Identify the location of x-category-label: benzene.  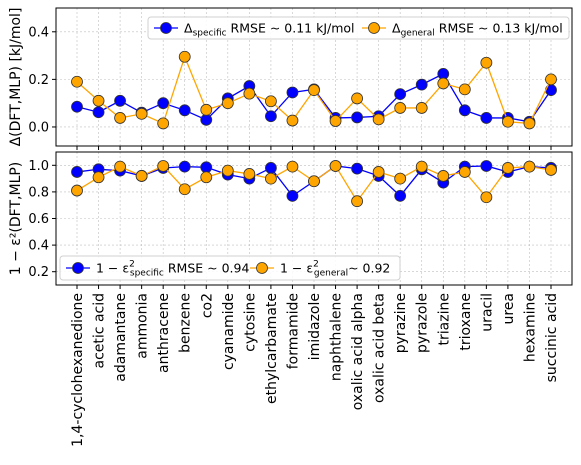
(186, 323).